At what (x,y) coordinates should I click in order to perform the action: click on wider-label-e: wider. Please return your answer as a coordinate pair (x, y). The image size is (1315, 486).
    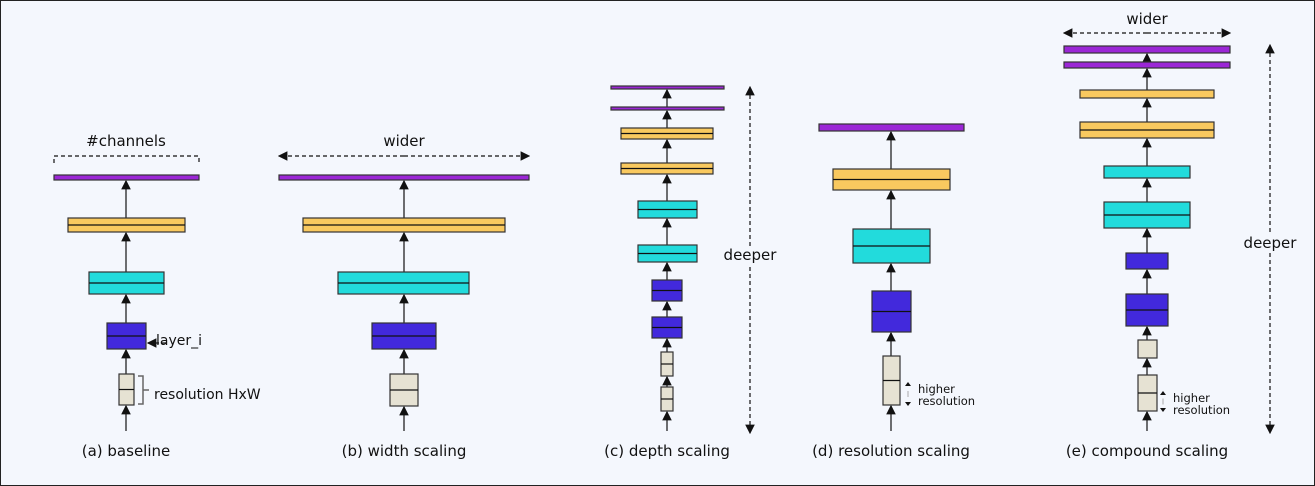
    Looking at the image, I should click on (1147, 19).